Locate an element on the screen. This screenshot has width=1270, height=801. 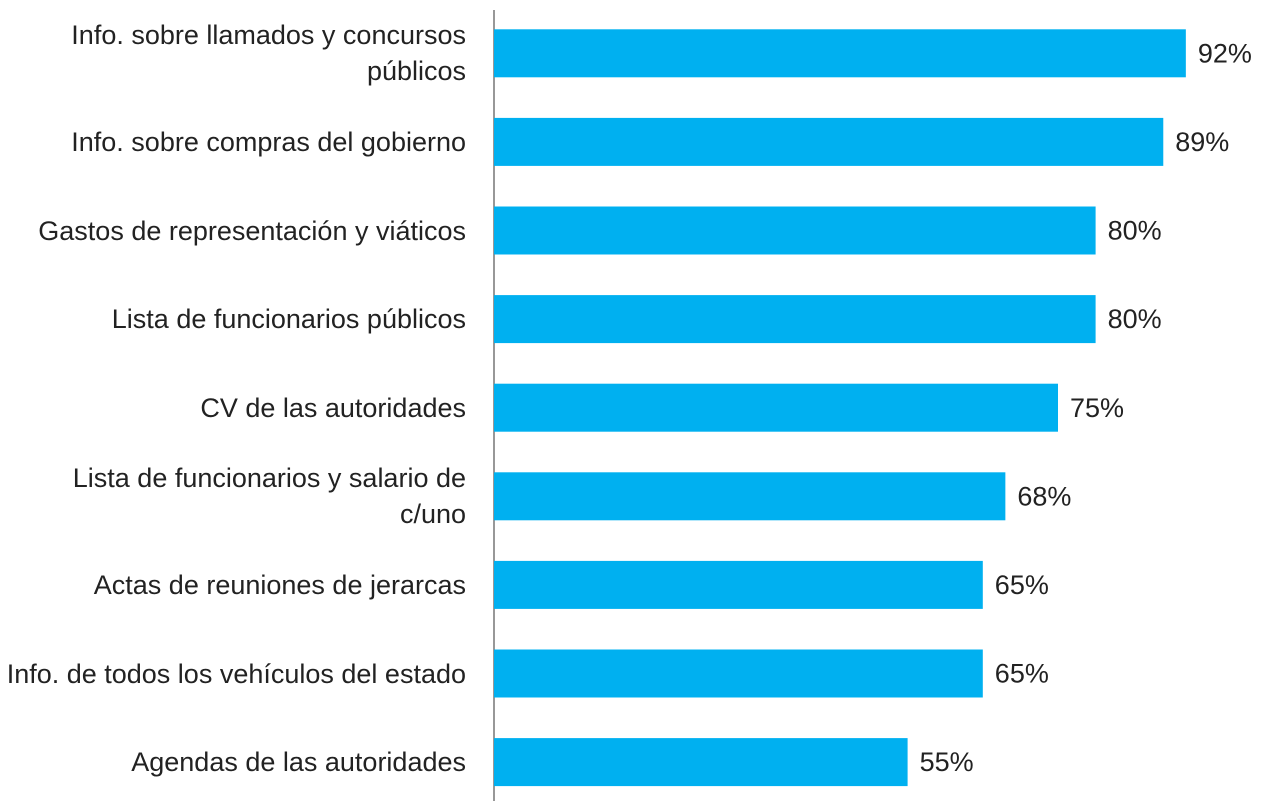
value-label: 55% is located at coordinates (947, 762).